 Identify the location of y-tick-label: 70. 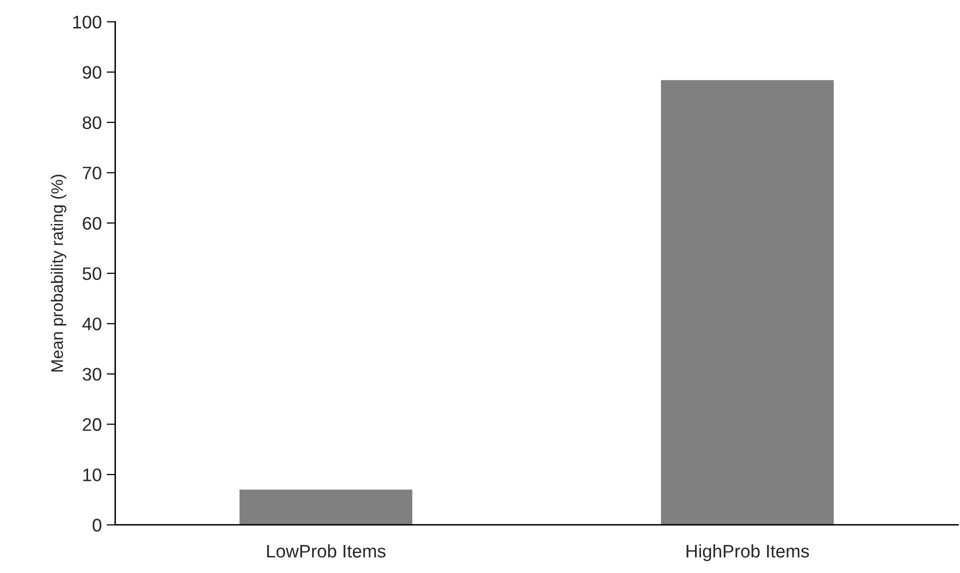
(92, 173).